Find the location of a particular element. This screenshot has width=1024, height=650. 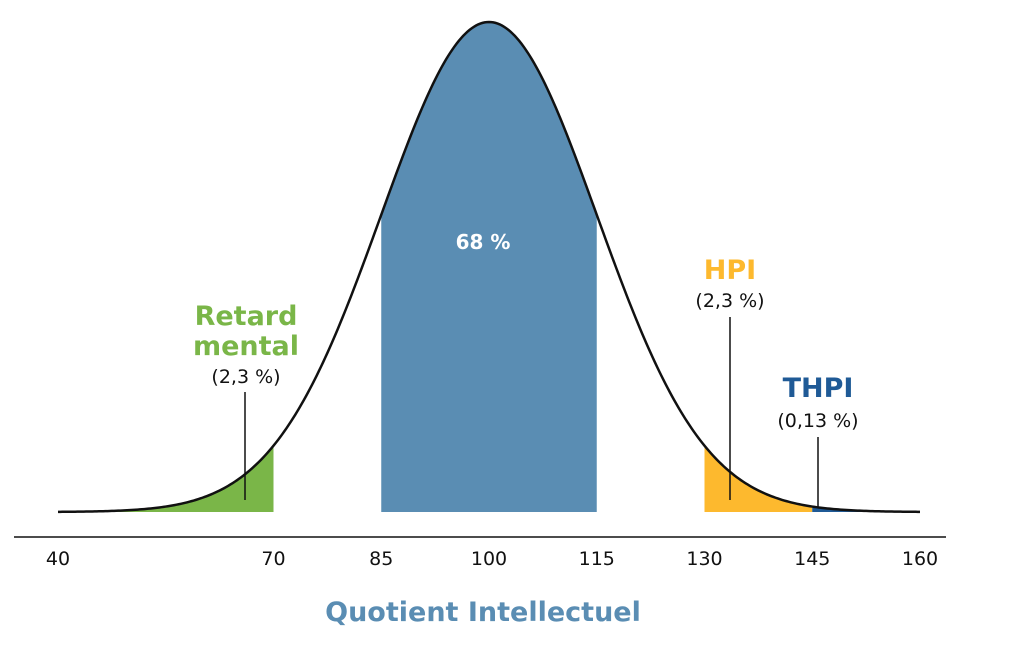

region-label-thpi: THPI is located at coordinates (818, 388).